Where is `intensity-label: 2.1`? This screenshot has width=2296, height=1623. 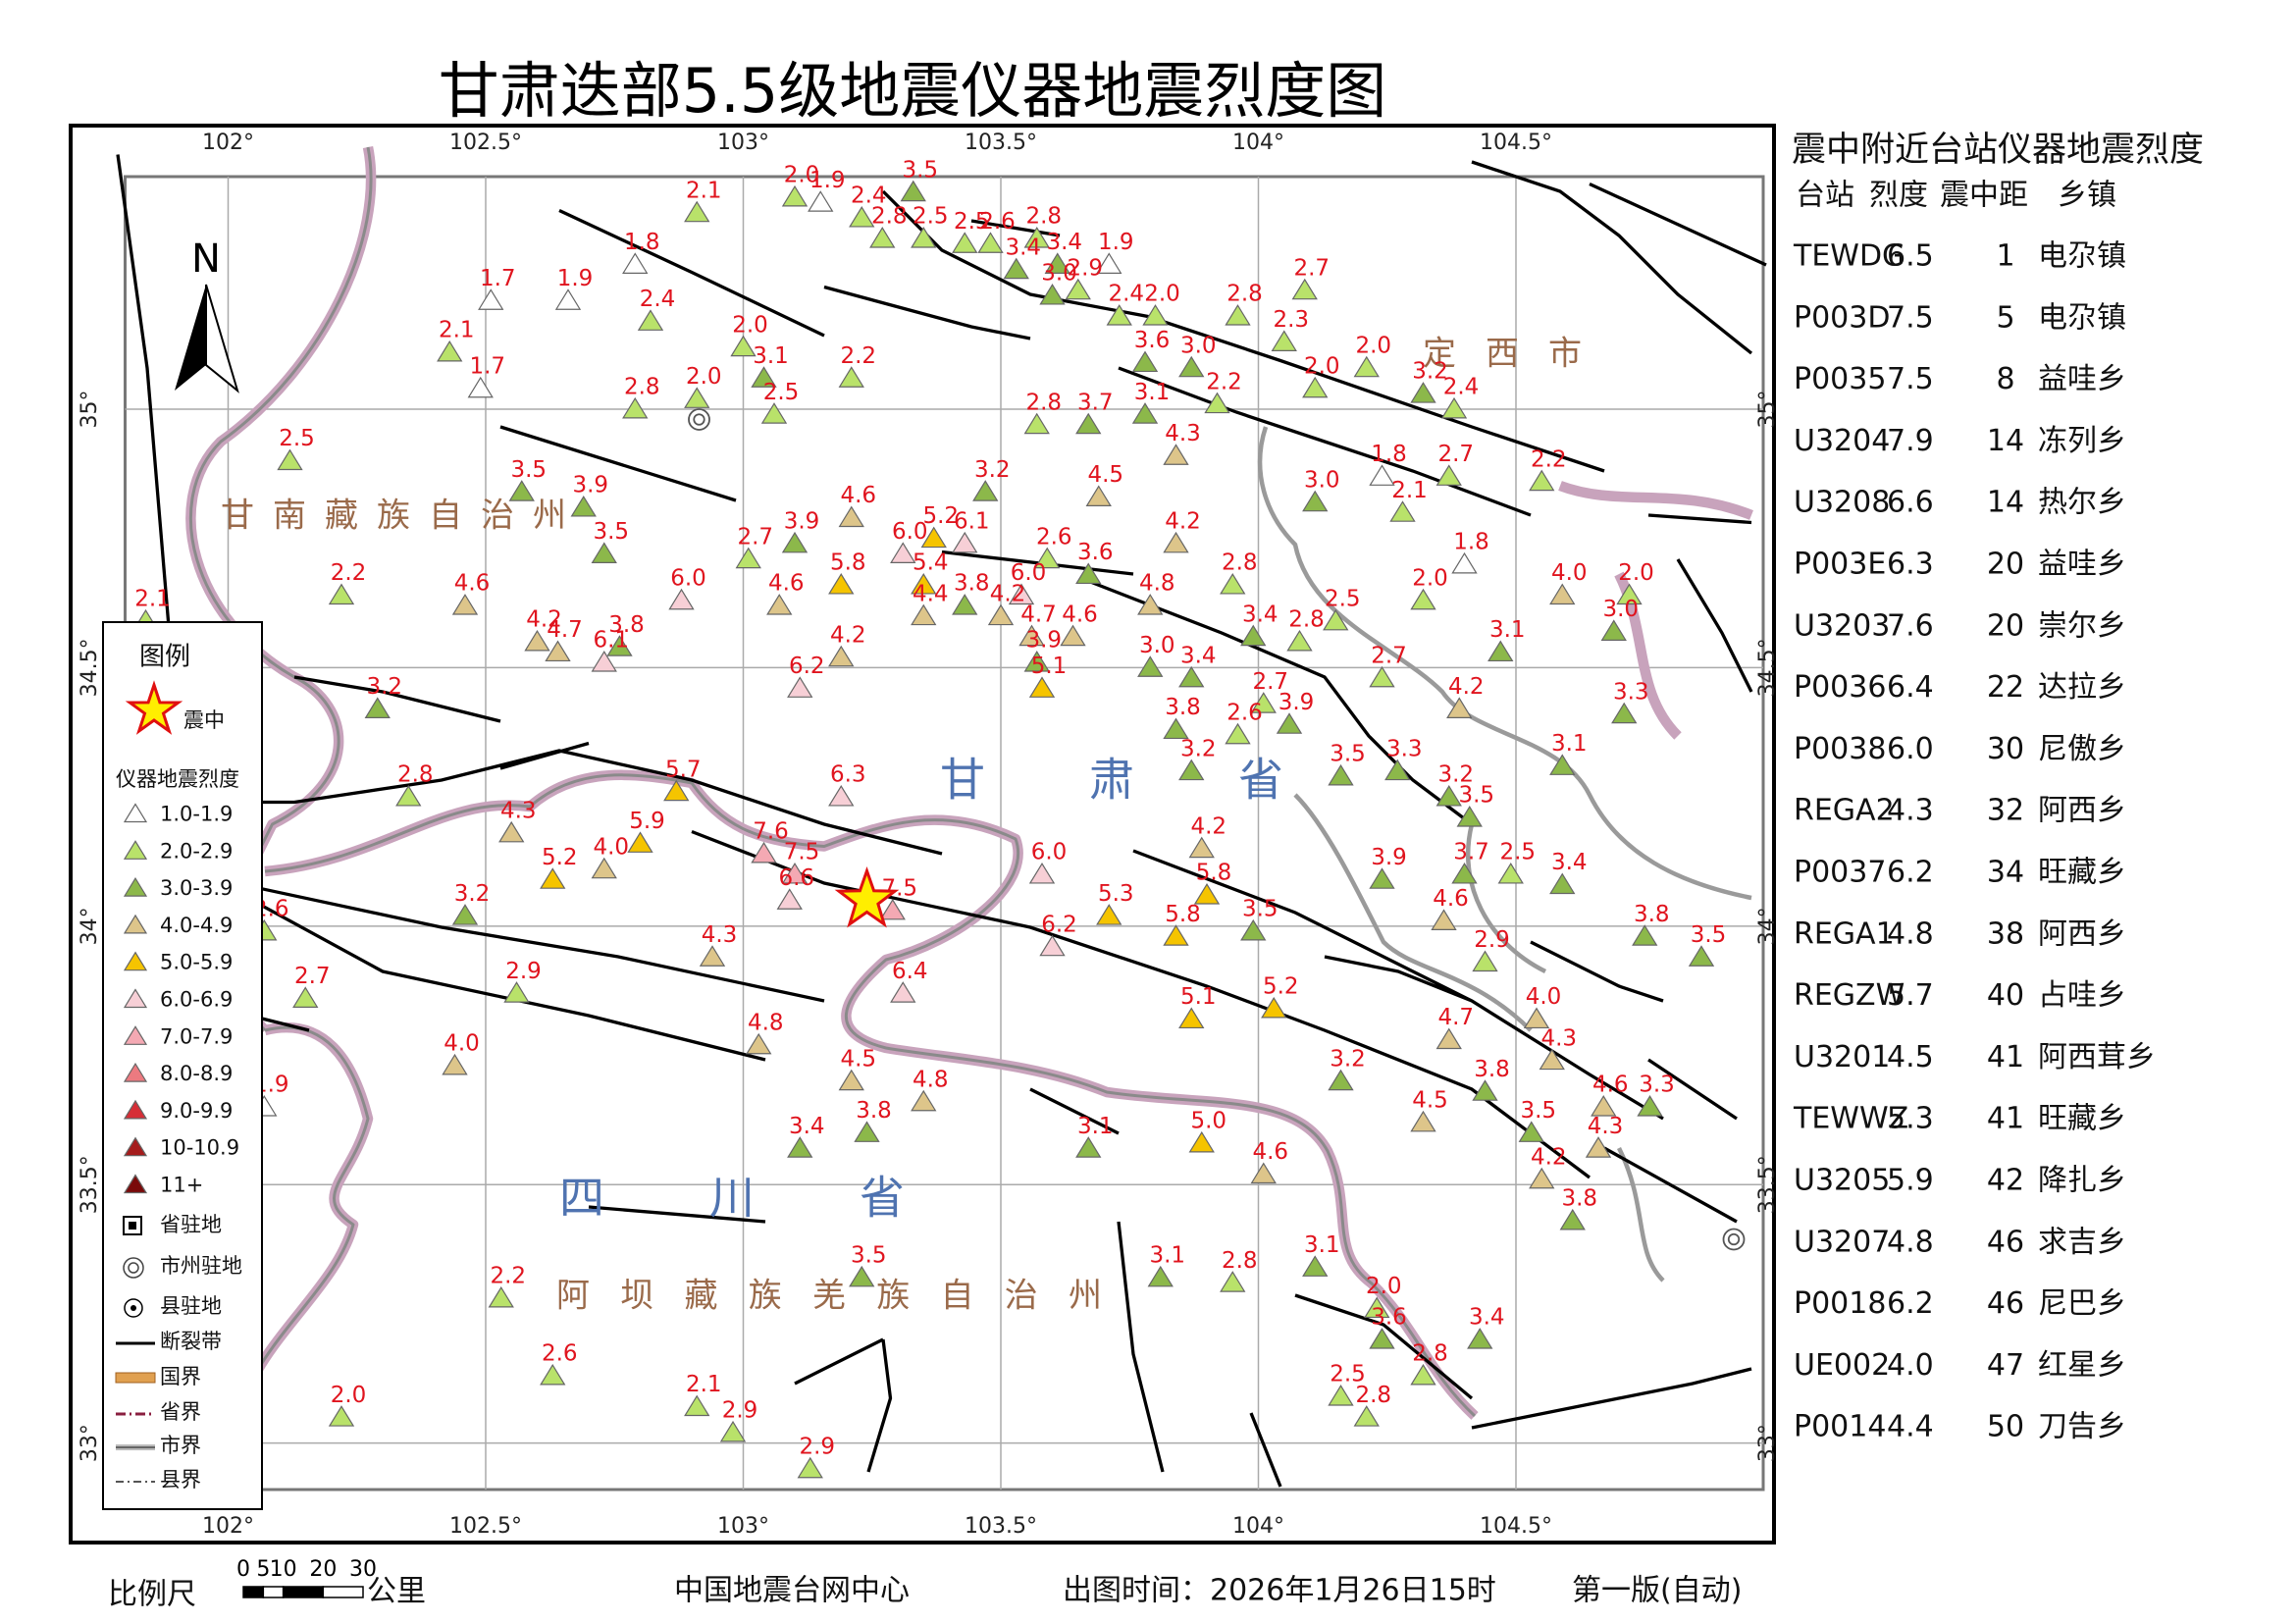
intensity-label: 2.1 is located at coordinates (152, 599).